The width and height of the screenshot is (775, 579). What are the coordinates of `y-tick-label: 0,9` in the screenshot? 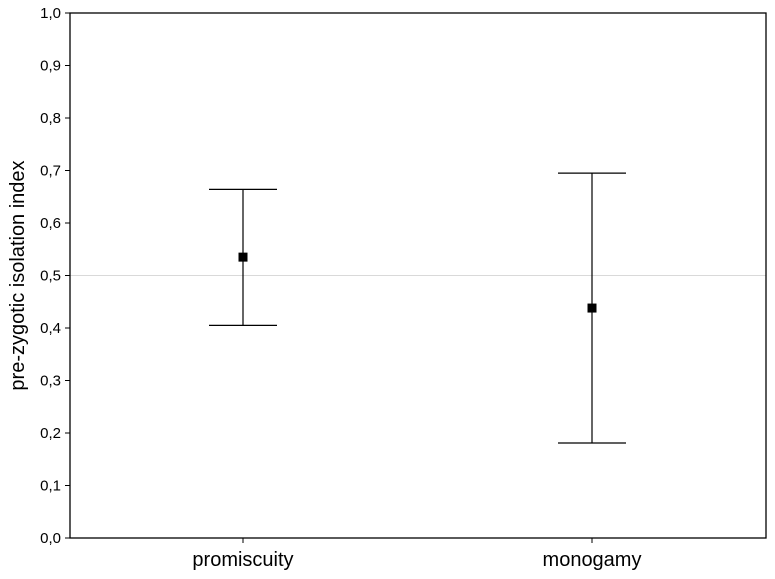 It's located at (50, 66).